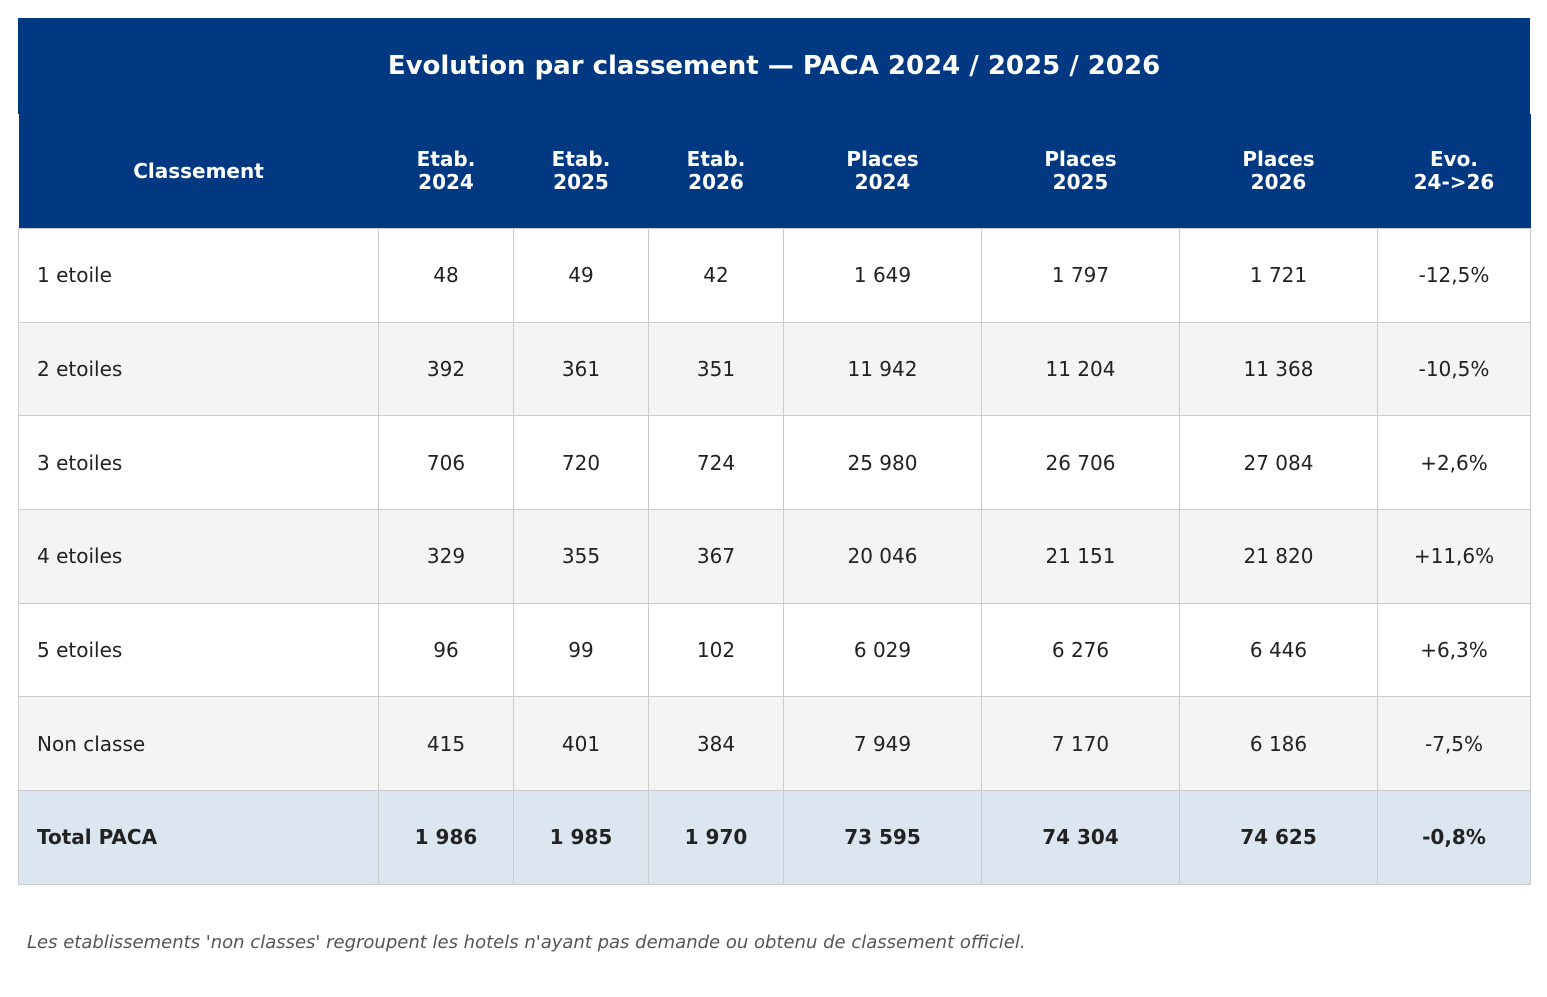 This screenshot has height=997, width=1547. I want to click on table-row: 1 etoile 48 49 42 1 649 1 797 1 721 -12,5%, so click(774, 275).